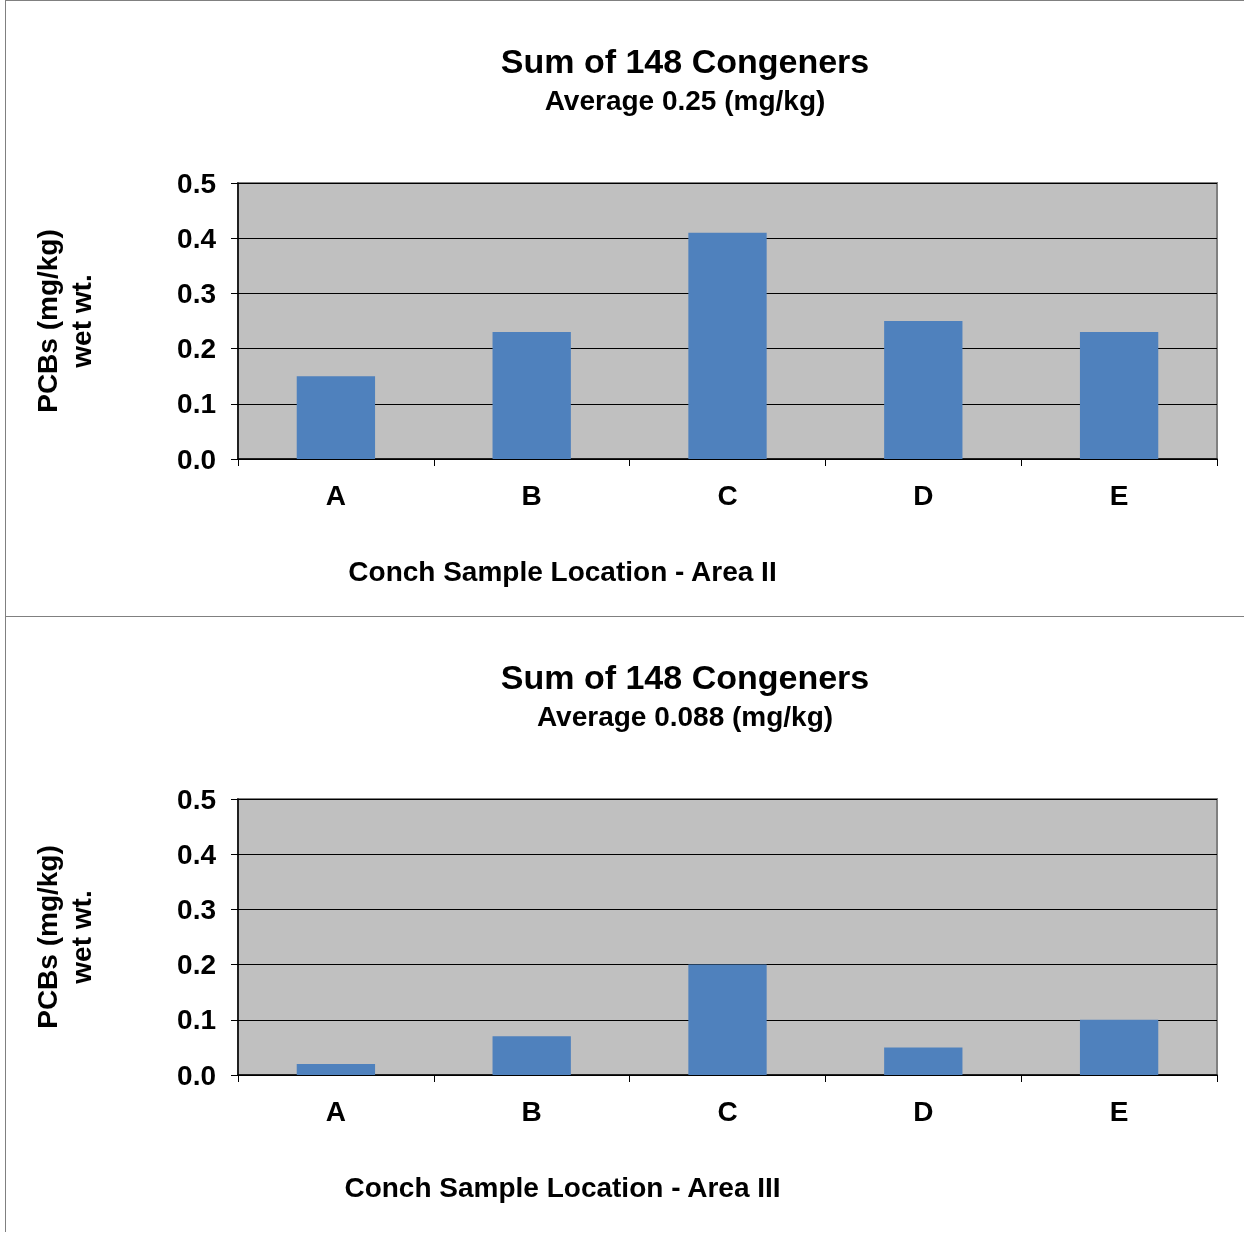 This screenshot has height=1235, width=1244. I want to click on chart-subtitle: Average 0.25 (mg/kg), so click(685, 100).